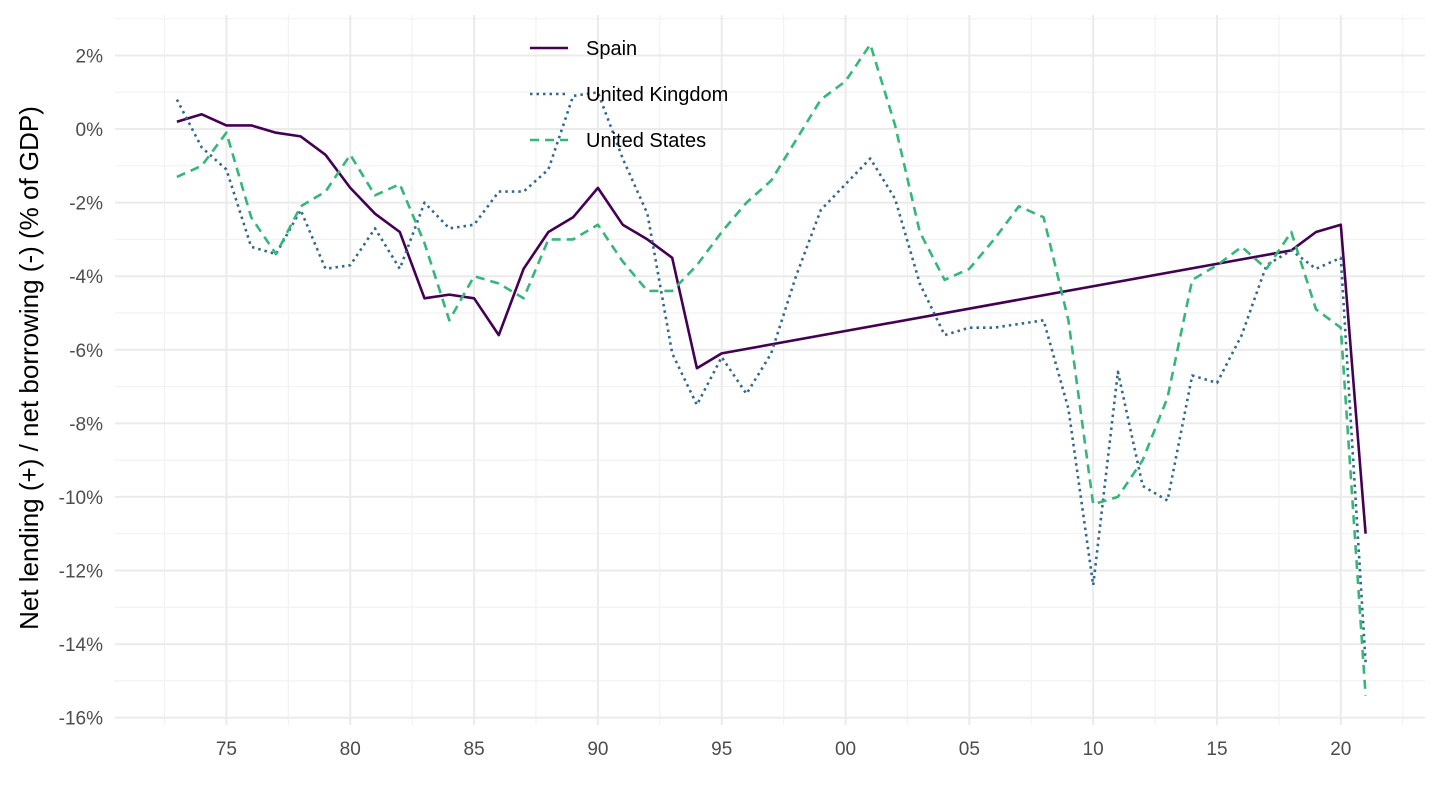 This screenshot has height=810, width=1440. What do you see at coordinates (86, 351) in the screenshot?
I see `y-tick-label: -6%` at bounding box center [86, 351].